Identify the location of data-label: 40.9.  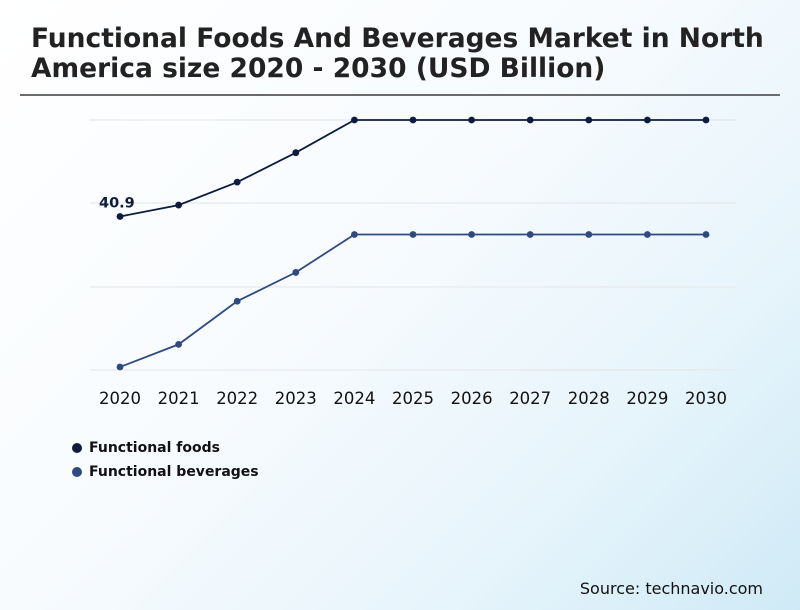
(117, 204).